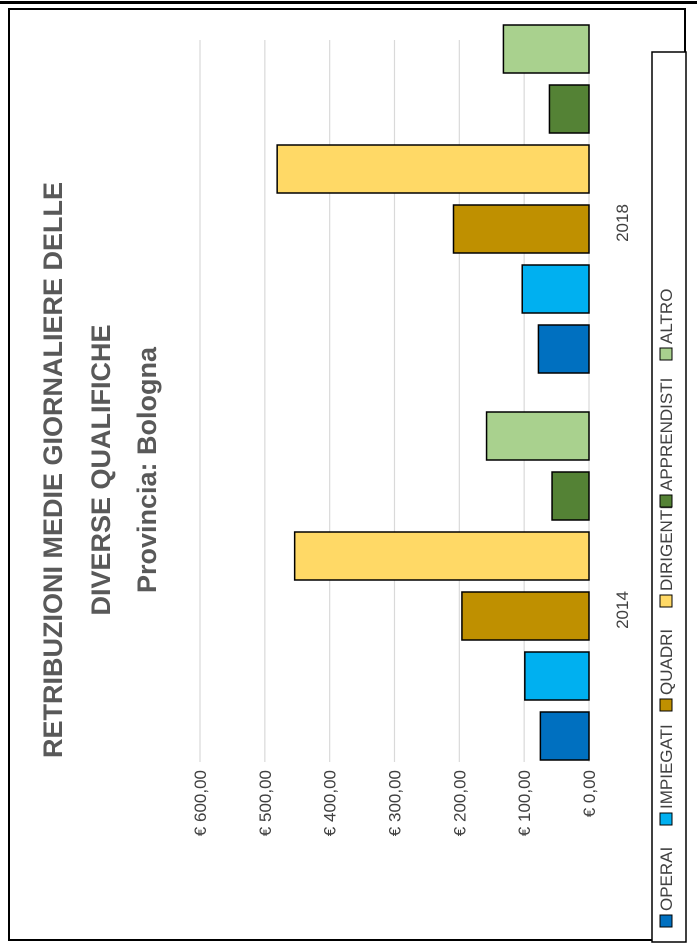 The height and width of the screenshot is (951, 697). Describe the element at coordinates (546, 49) in the screenshot. I see `bar-altro-2018` at that location.